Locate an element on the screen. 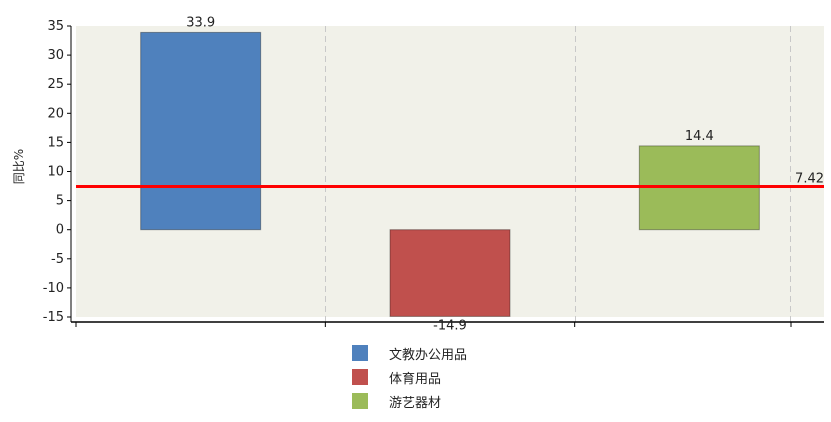  legend-item-2: 游艺器材 is located at coordinates (409, 401).